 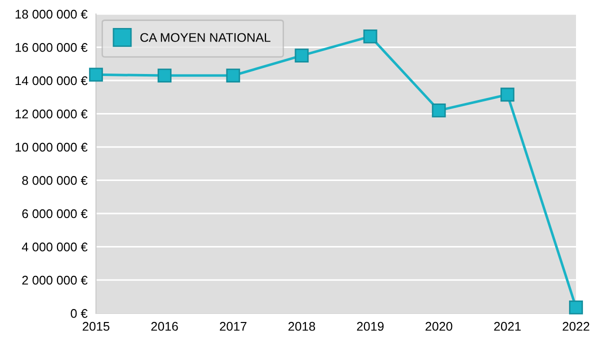 I want to click on y-tick-label: 12 000 000 €, so click(x=52, y=114).